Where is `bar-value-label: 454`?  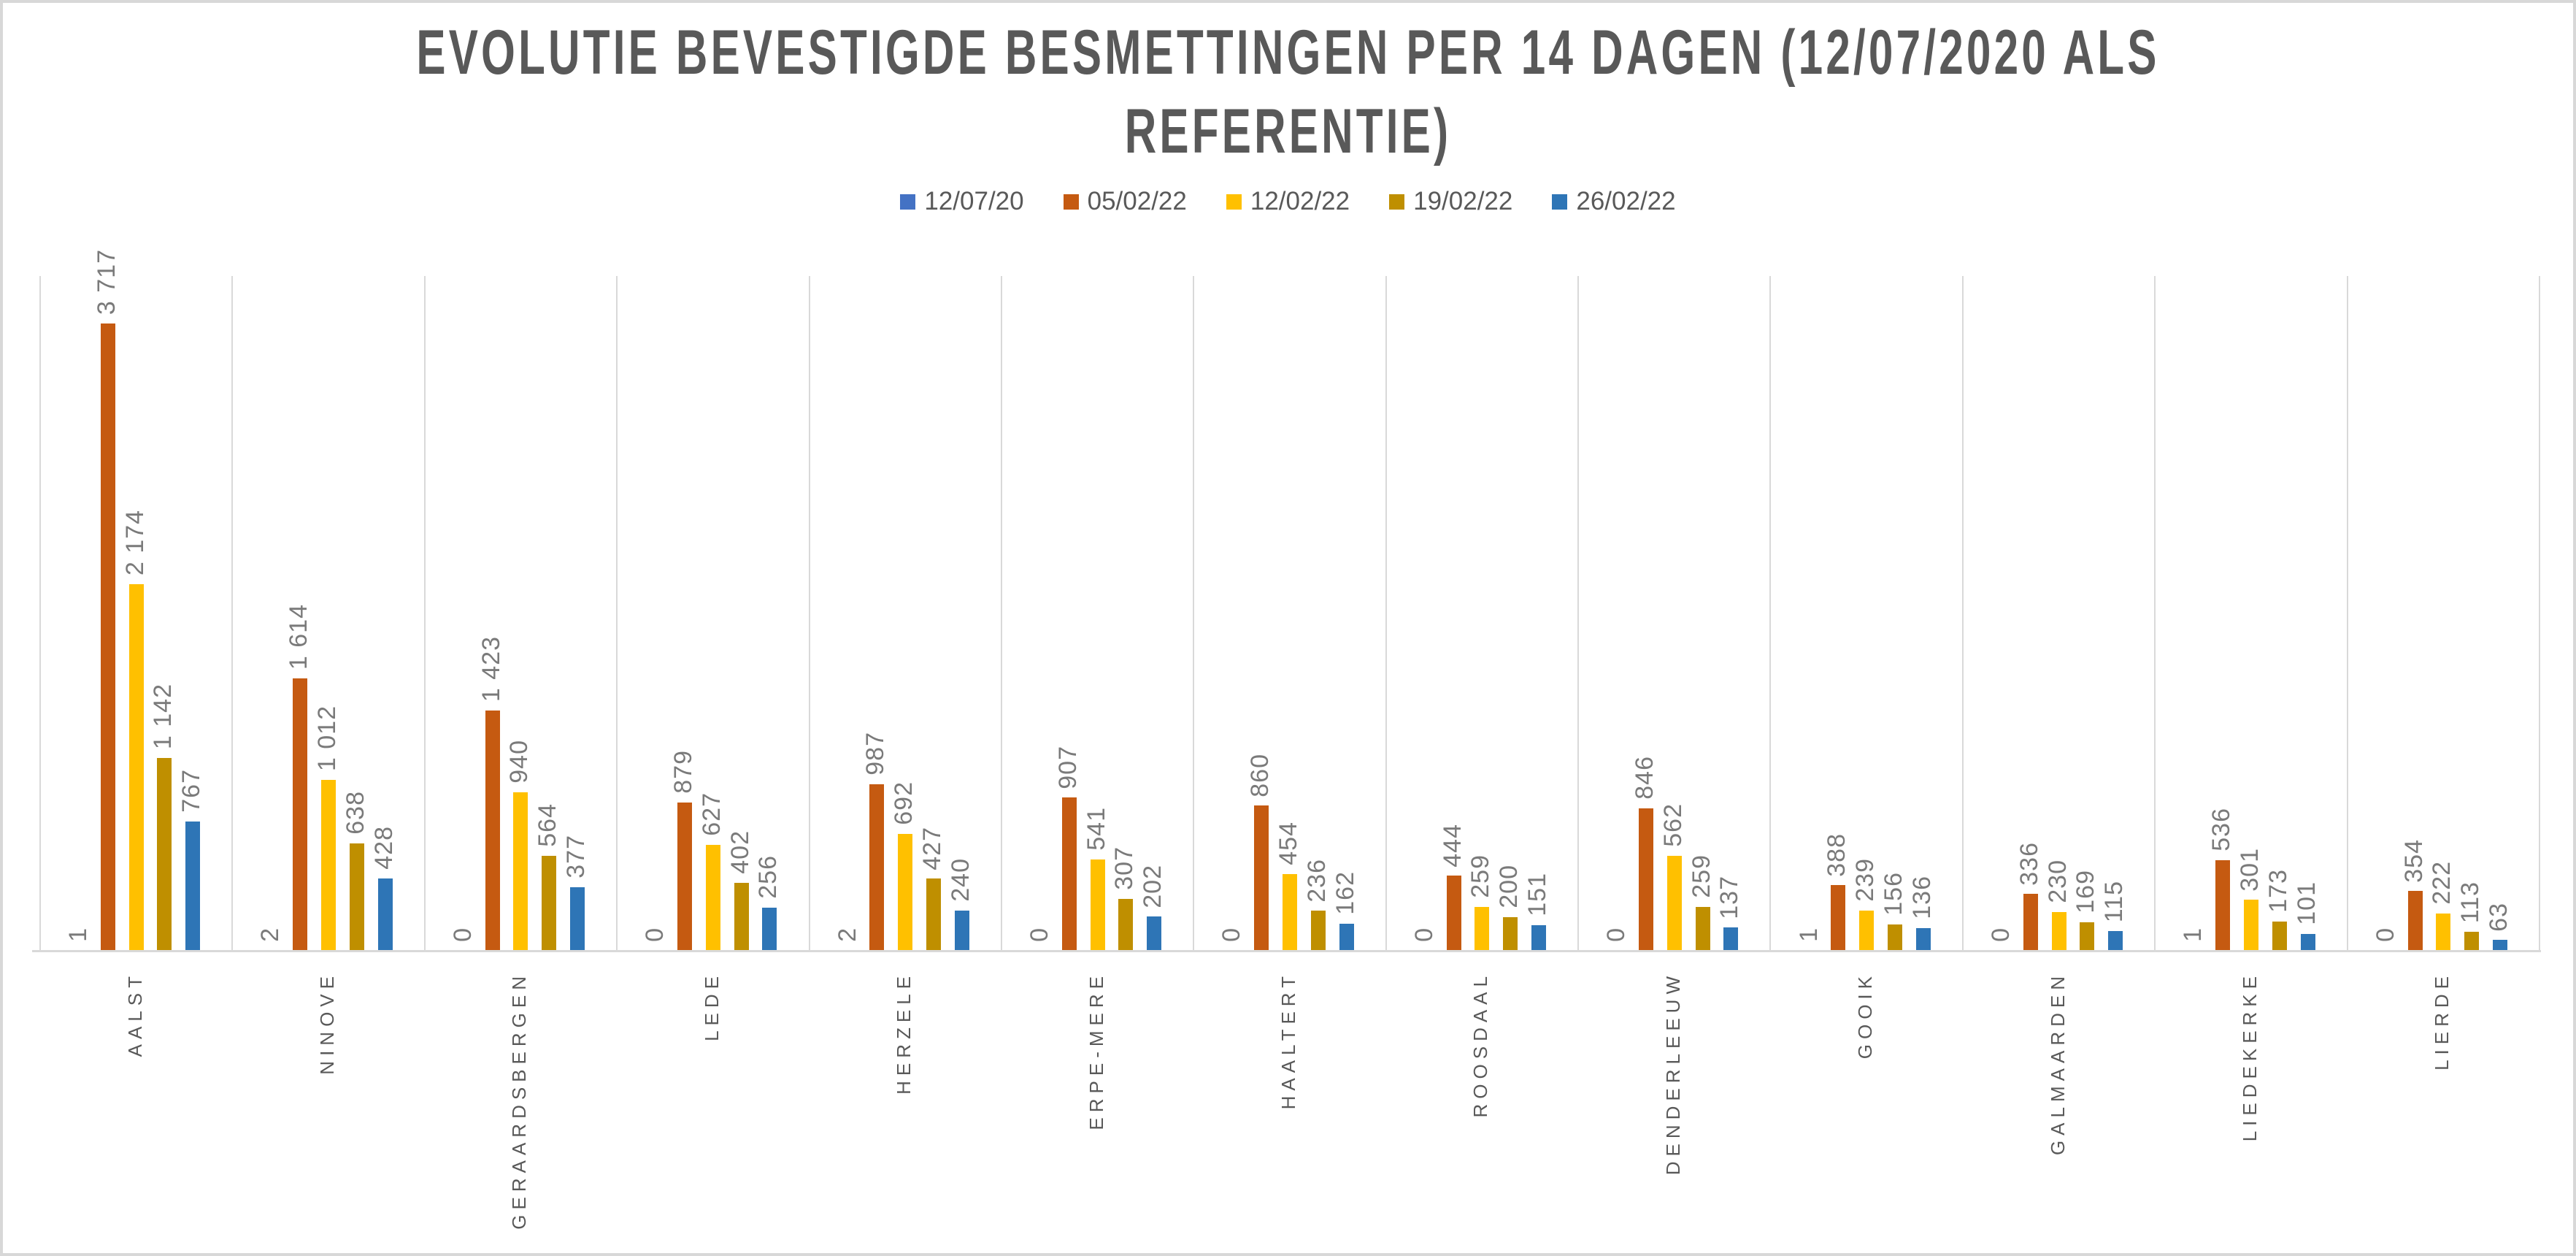
bar-value-label: 454 is located at coordinates (1288, 844).